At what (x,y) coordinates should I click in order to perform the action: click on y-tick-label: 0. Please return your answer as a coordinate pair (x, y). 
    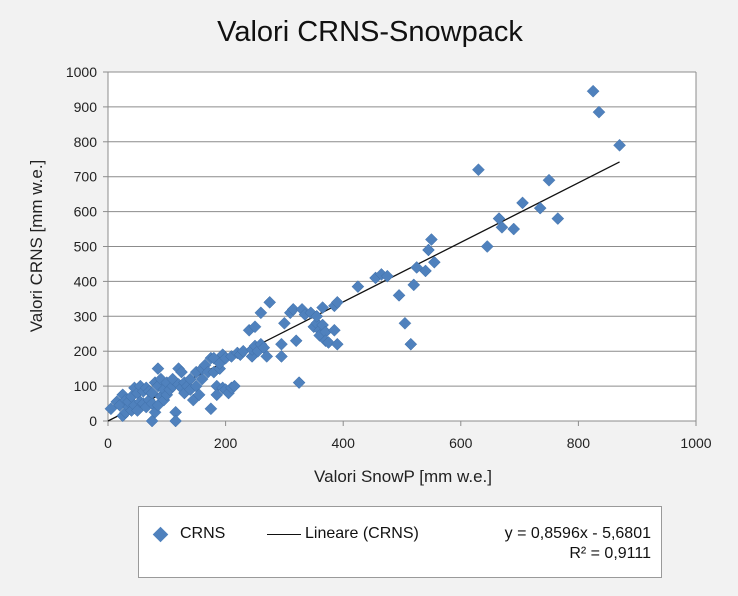
    Looking at the image, I should click on (93, 421).